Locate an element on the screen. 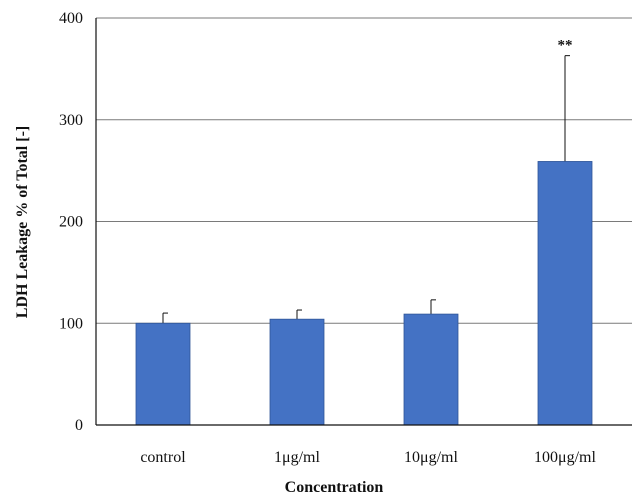 The image size is (633, 496). significance-marker: ** is located at coordinates (565, 46).